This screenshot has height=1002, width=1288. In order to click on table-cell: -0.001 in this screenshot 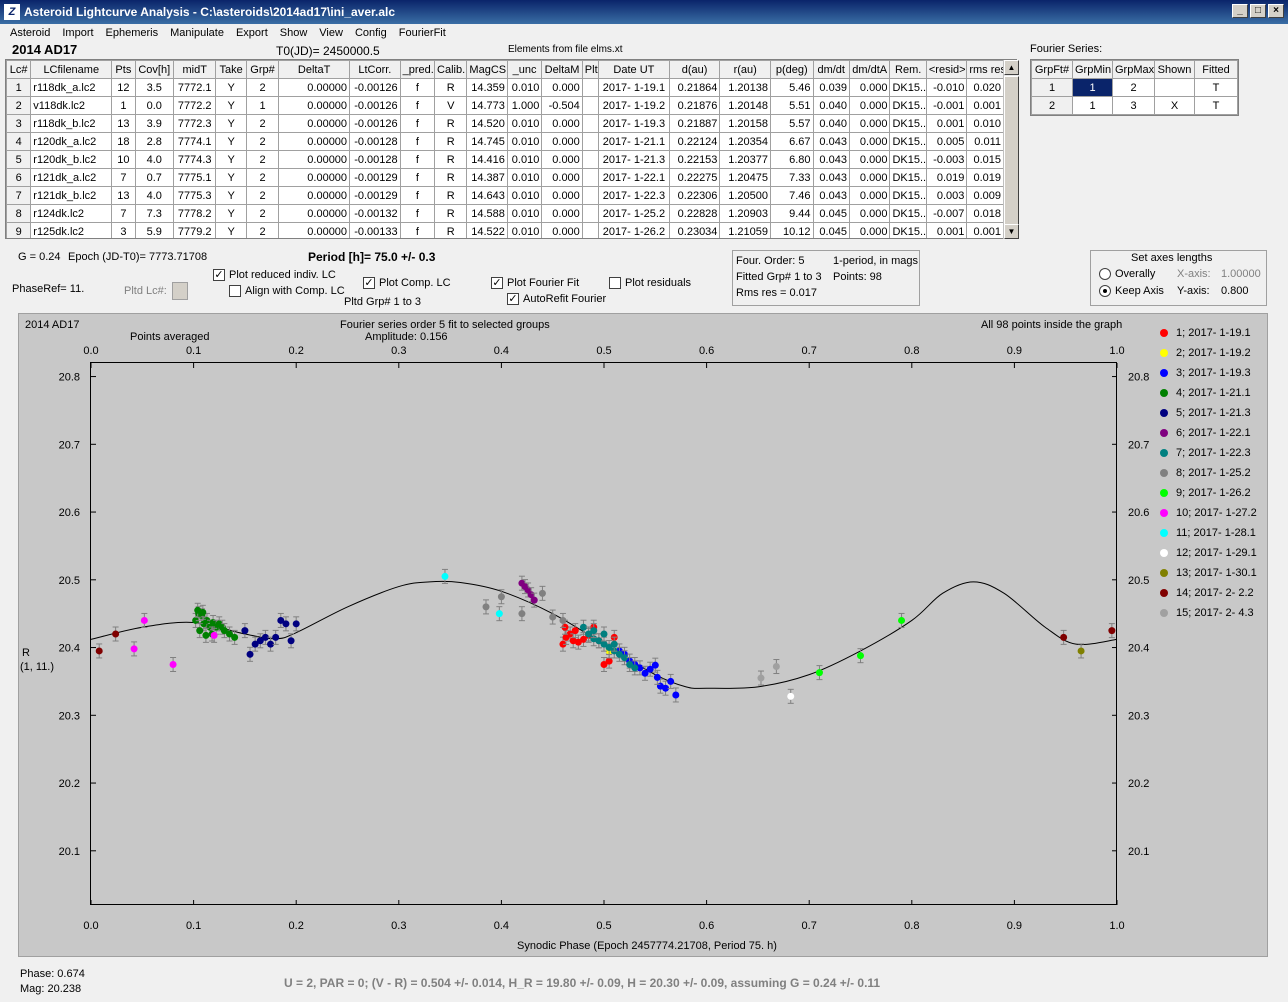, I will do `click(946, 105)`.